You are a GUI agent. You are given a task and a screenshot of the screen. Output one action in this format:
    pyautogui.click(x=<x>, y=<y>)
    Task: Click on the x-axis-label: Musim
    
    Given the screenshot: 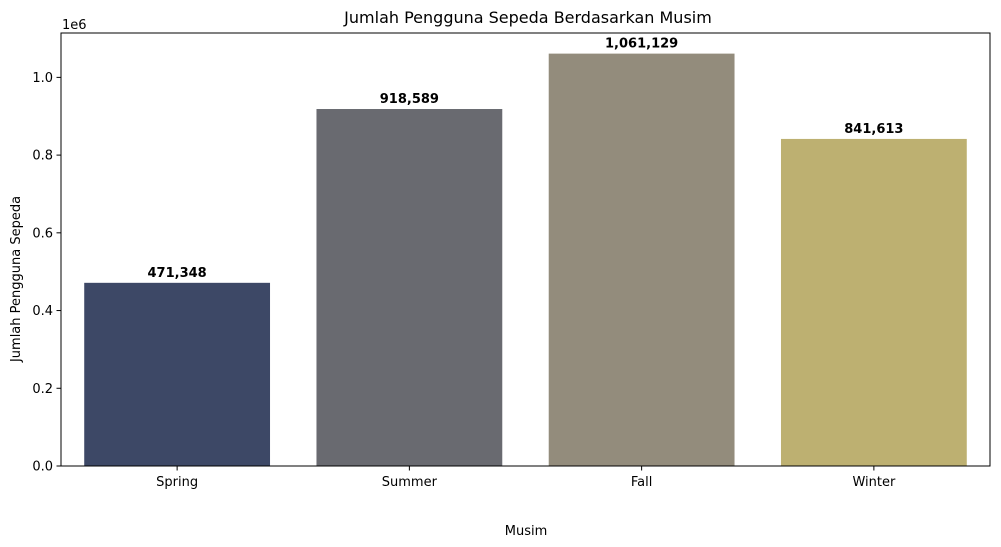 What is the action you would take?
    pyautogui.click(x=526, y=531)
    